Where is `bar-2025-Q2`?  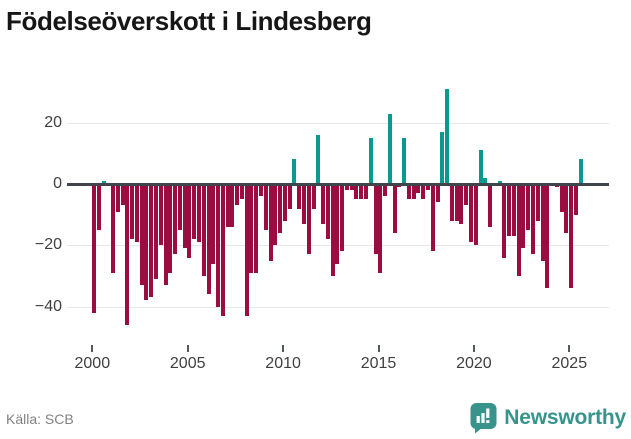
bar-2025-Q2 is located at coordinates (575, 199).